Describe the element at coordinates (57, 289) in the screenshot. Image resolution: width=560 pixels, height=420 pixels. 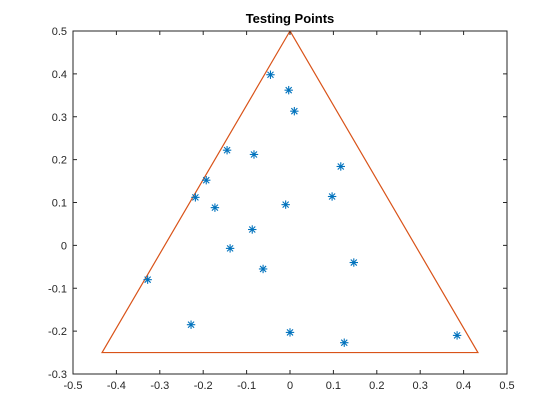
I see `y-tick-label: -0.1` at that location.